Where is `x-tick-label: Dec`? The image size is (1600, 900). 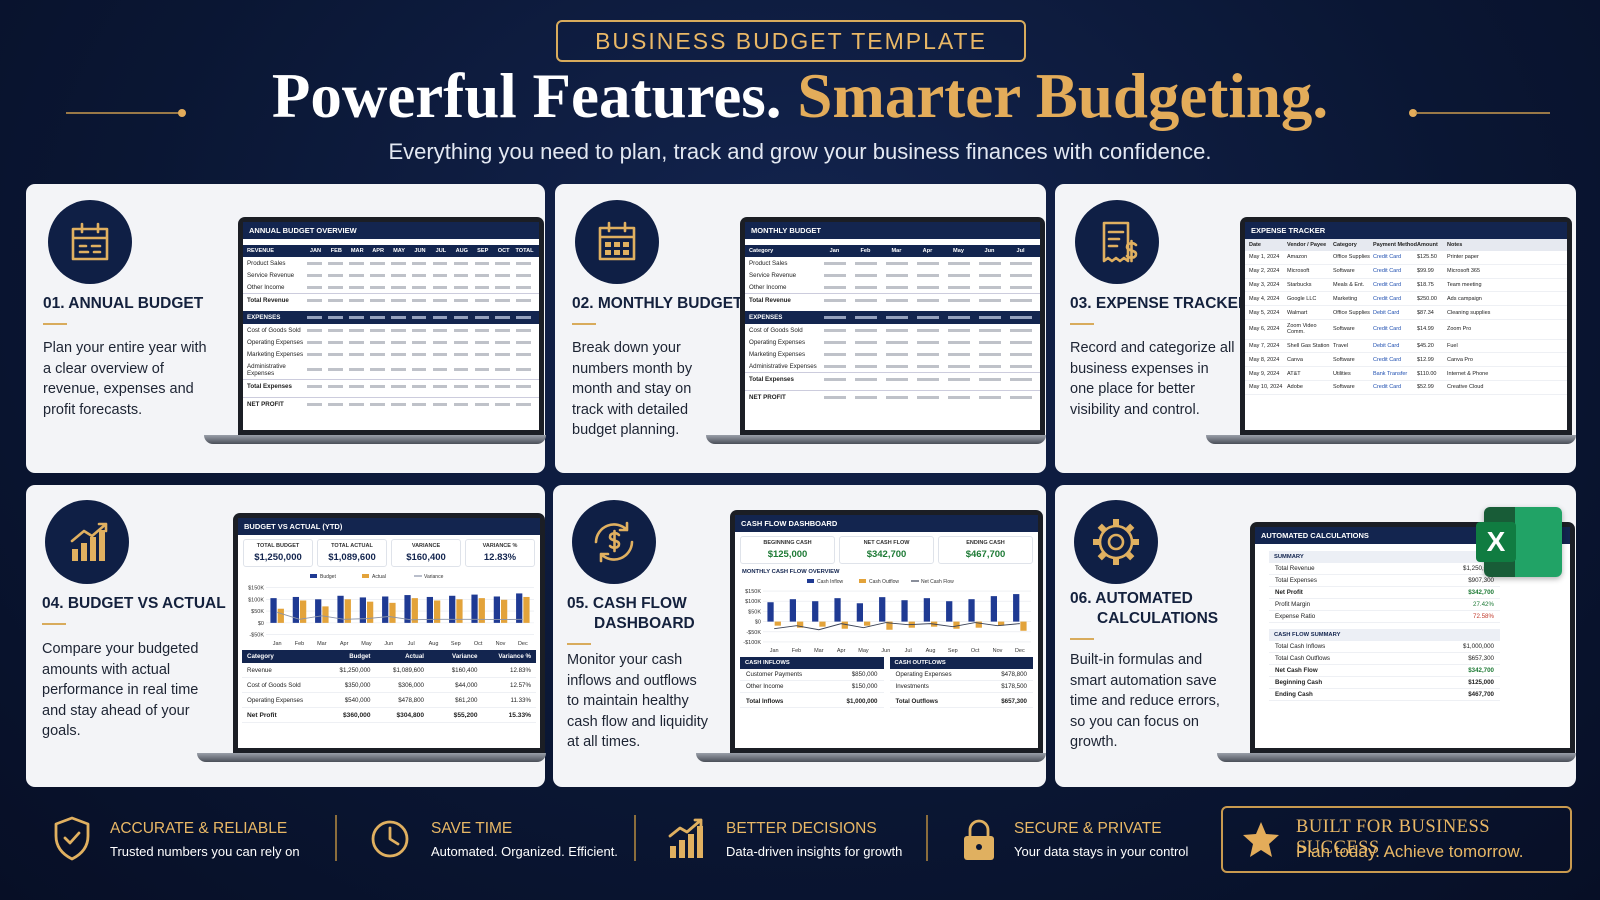 x-tick-label: Dec is located at coordinates (523, 644).